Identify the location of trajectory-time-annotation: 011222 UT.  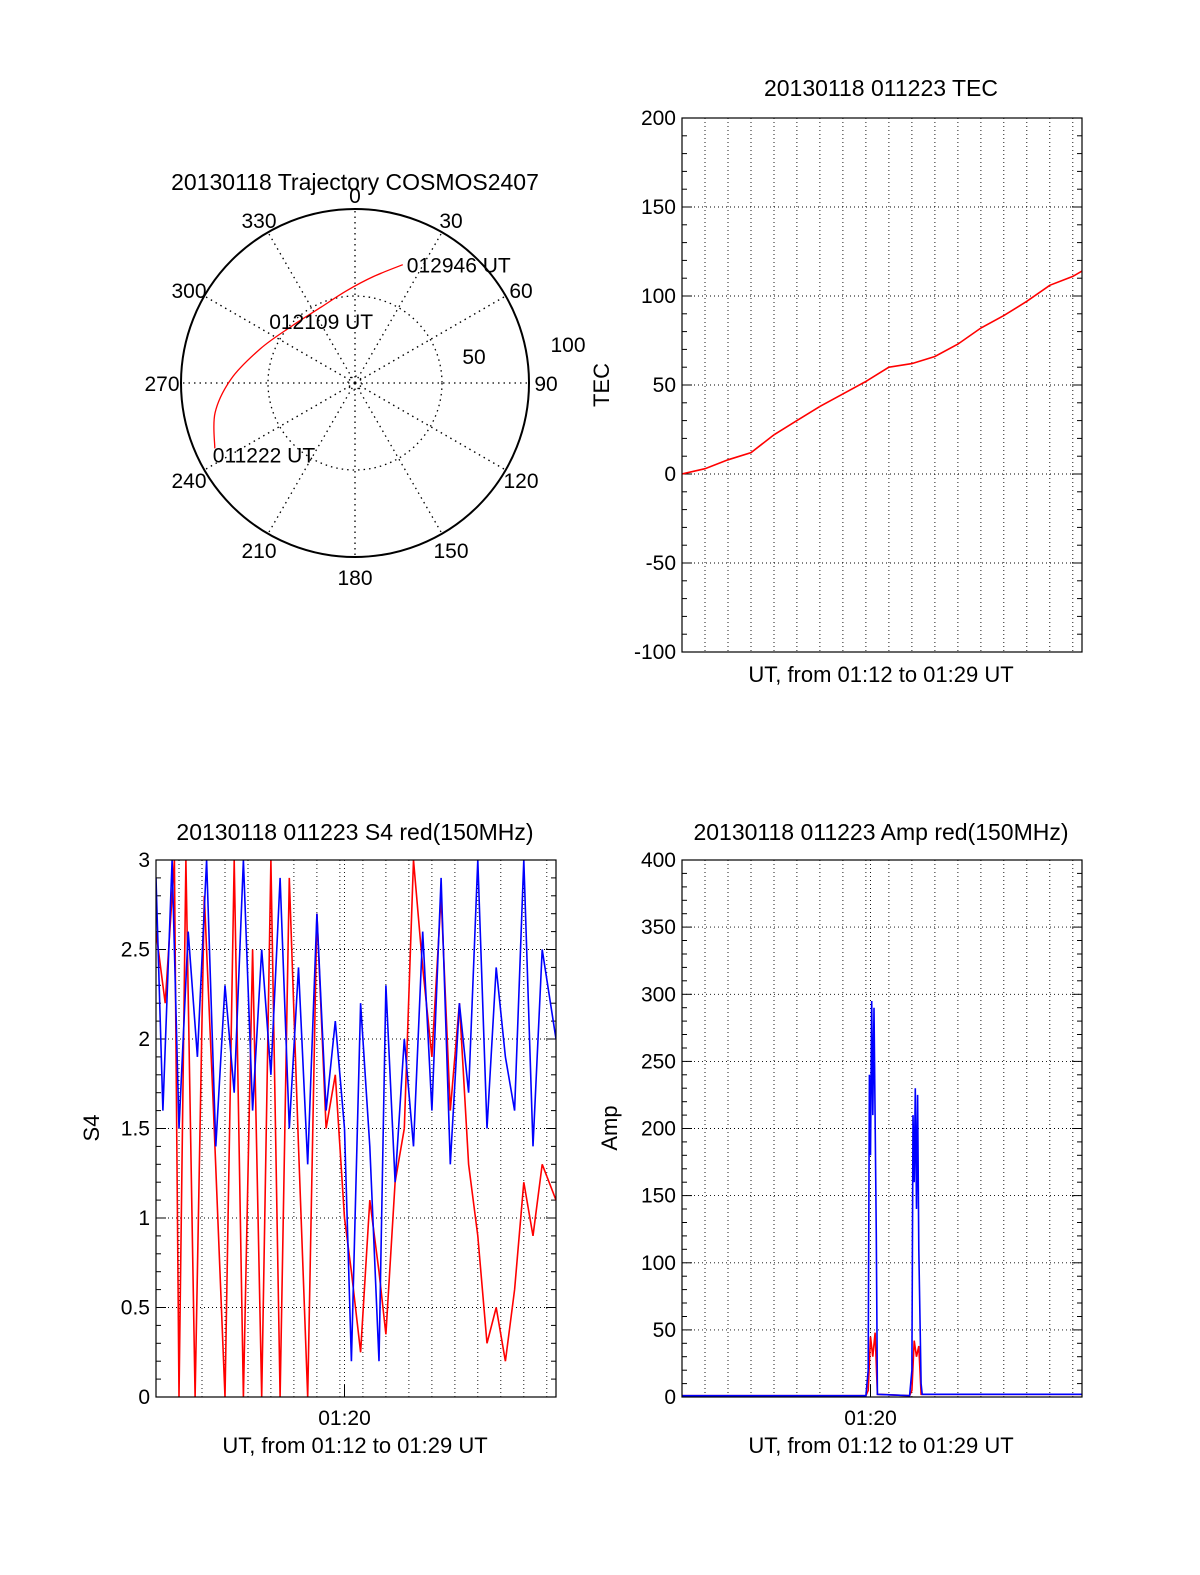
(264, 455).